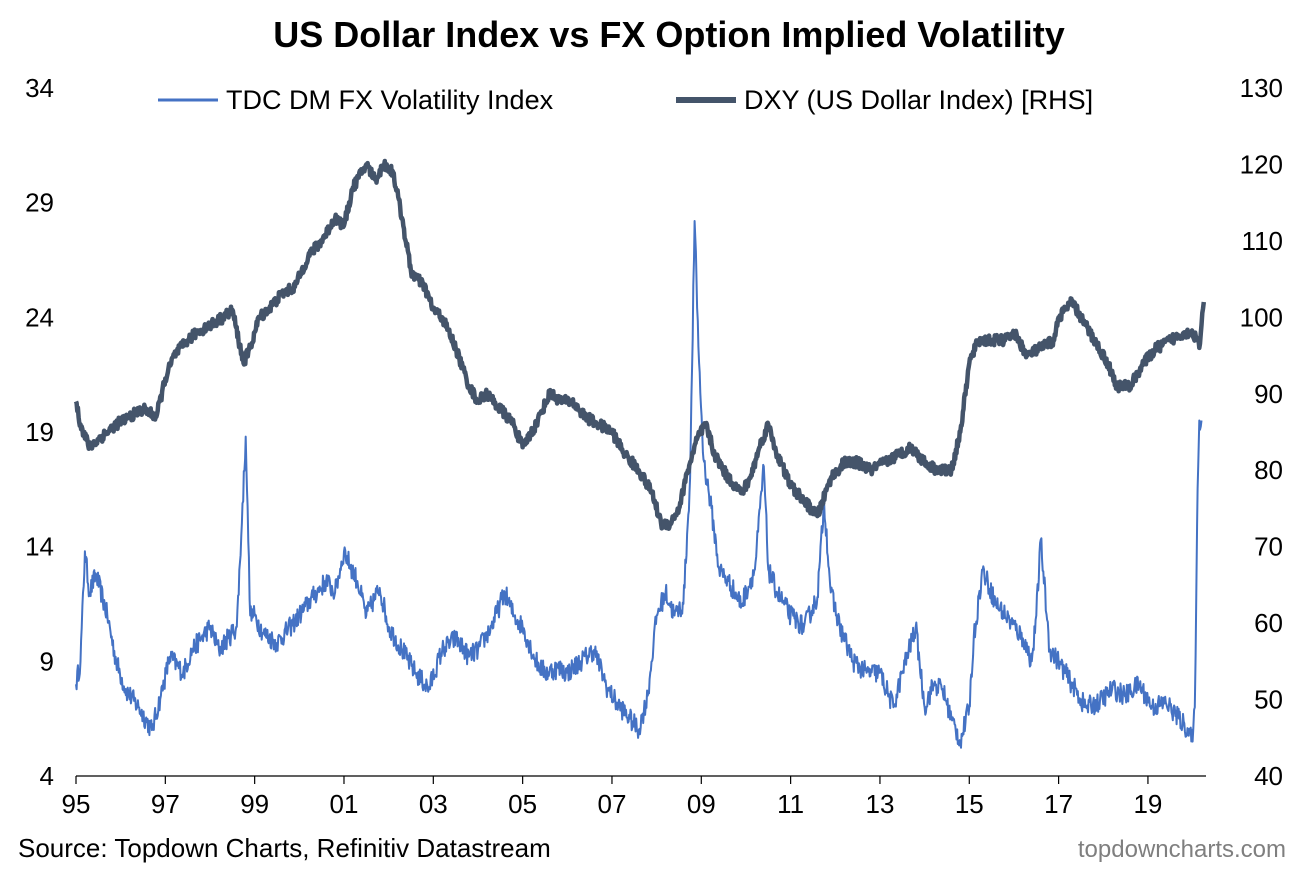  What do you see at coordinates (254, 804) in the screenshot?
I see `x-tick-label: 99` at bounding box center [254, 804].